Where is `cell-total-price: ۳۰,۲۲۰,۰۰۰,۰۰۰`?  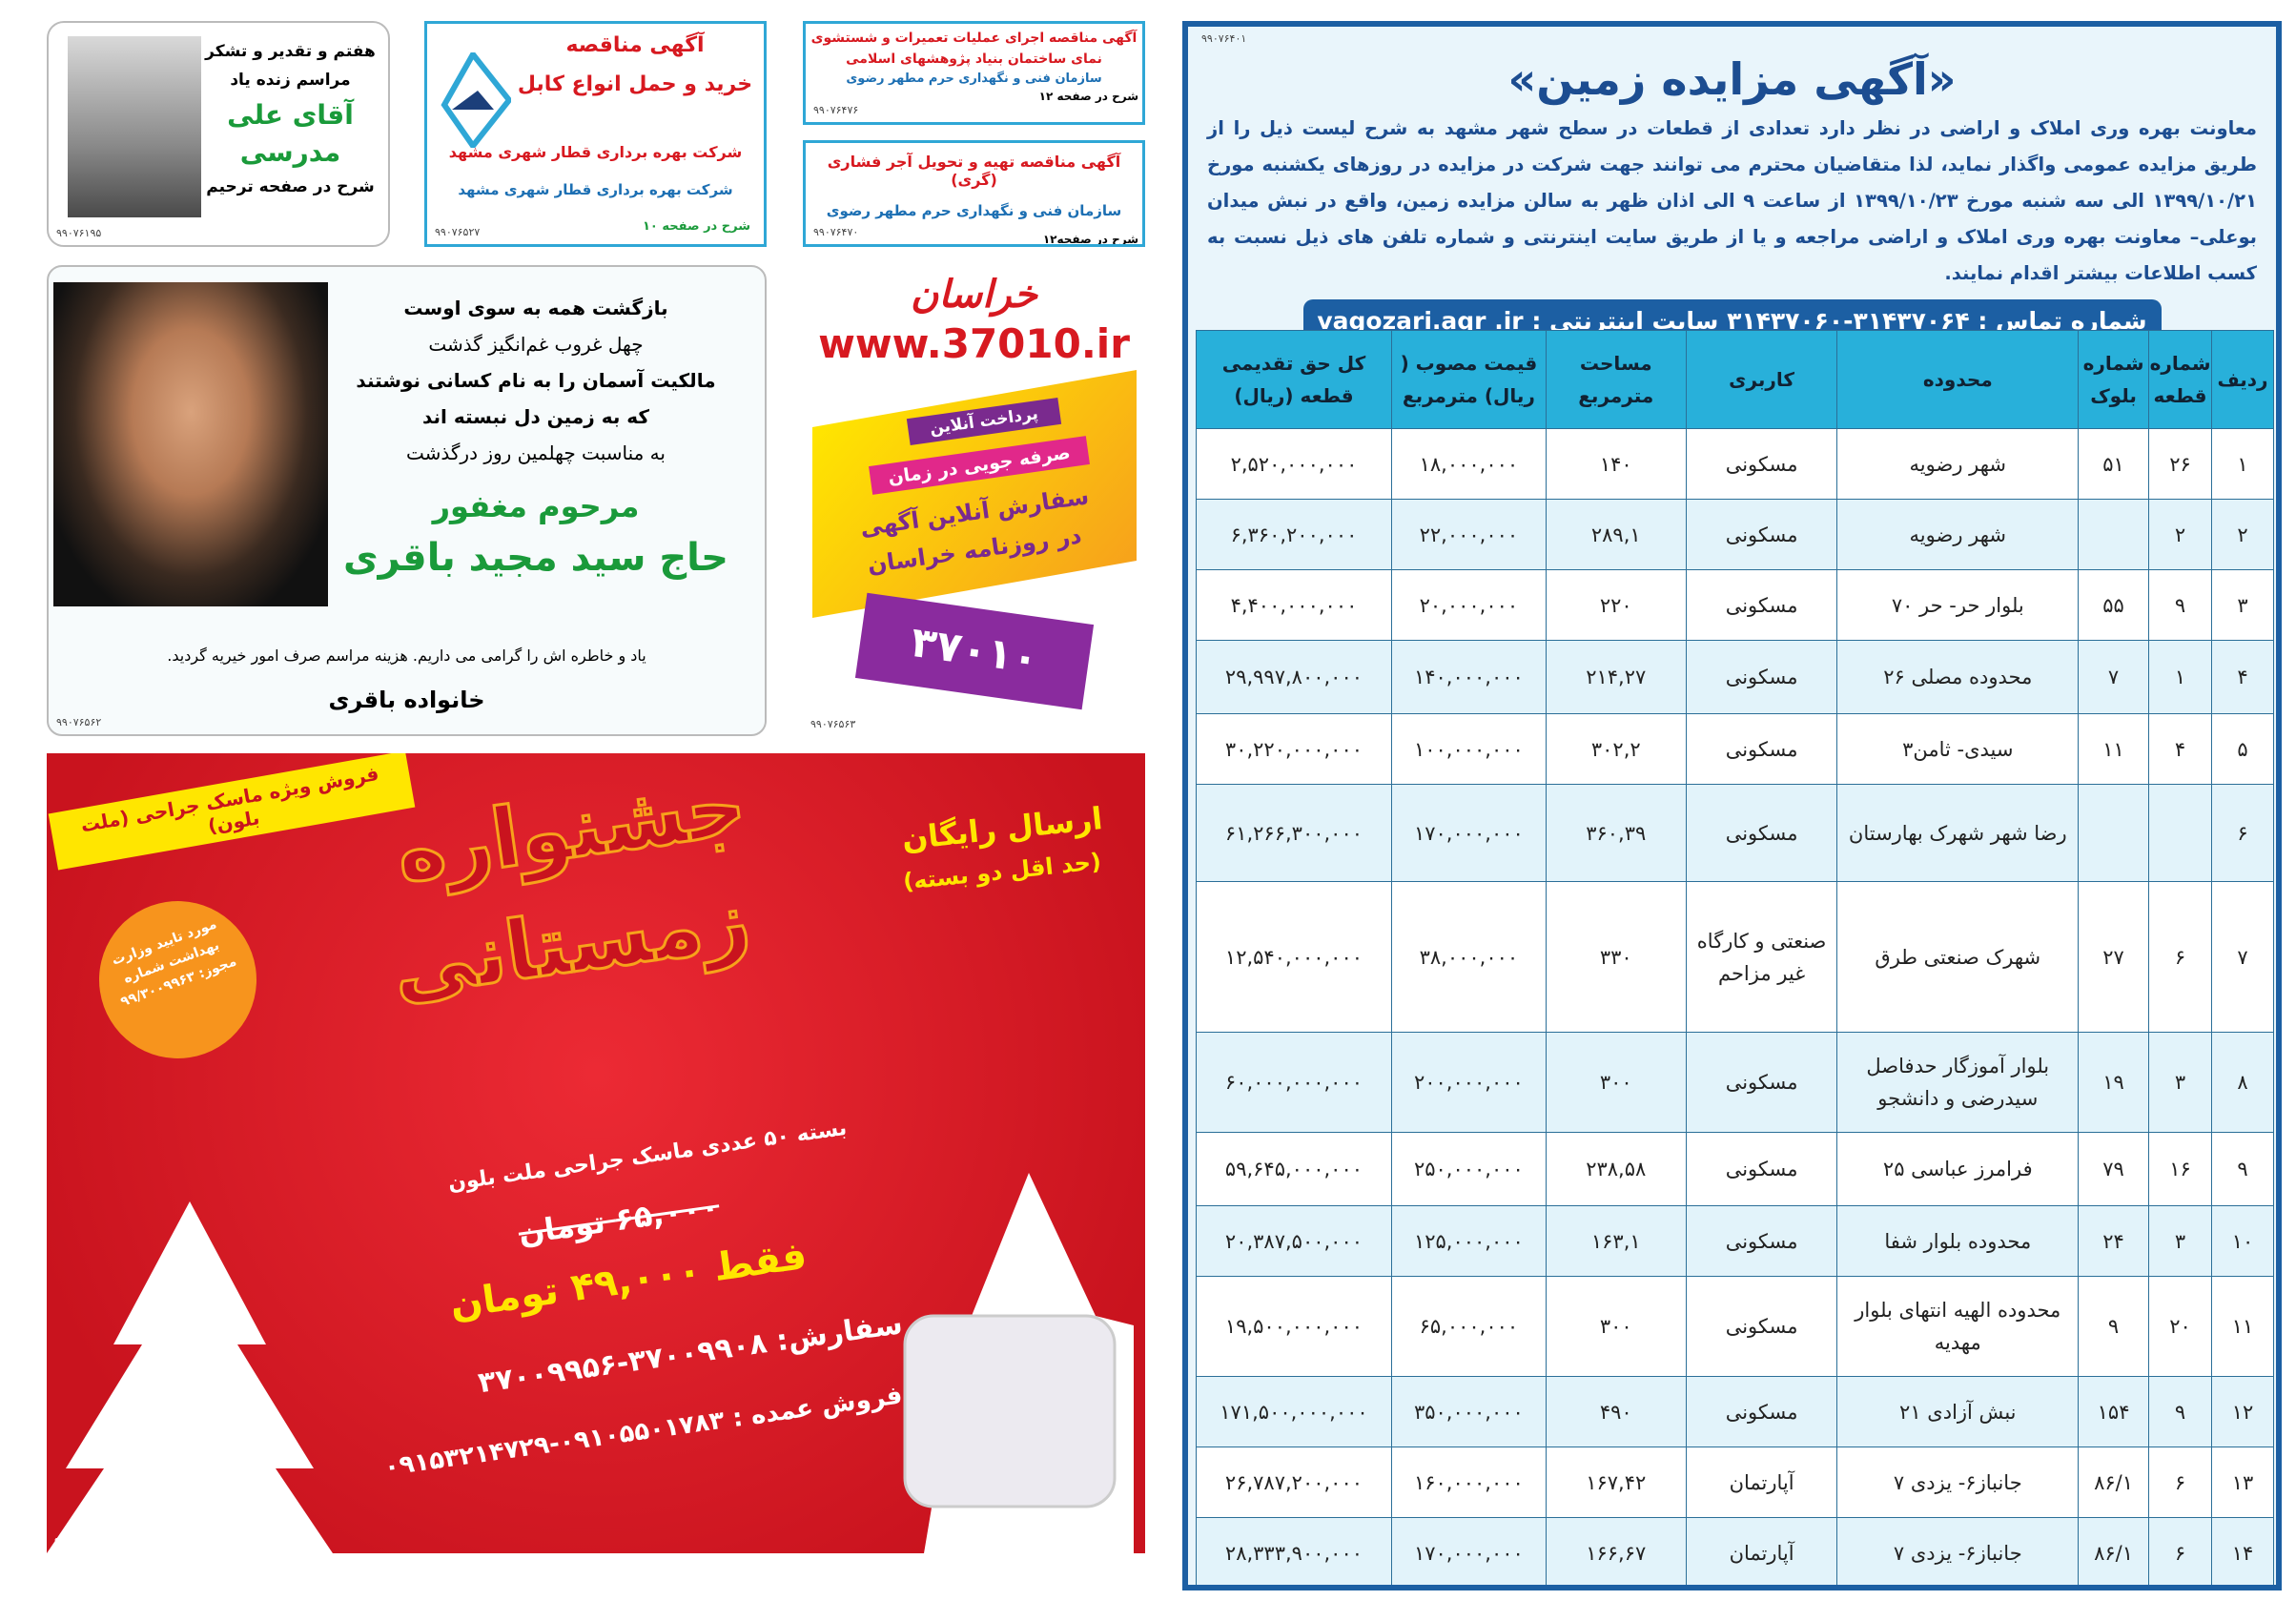 cell-total-price: ۳۰,۲۲۰,۰۰۰,۰۰۰ is located at coordinates (1294, 749).